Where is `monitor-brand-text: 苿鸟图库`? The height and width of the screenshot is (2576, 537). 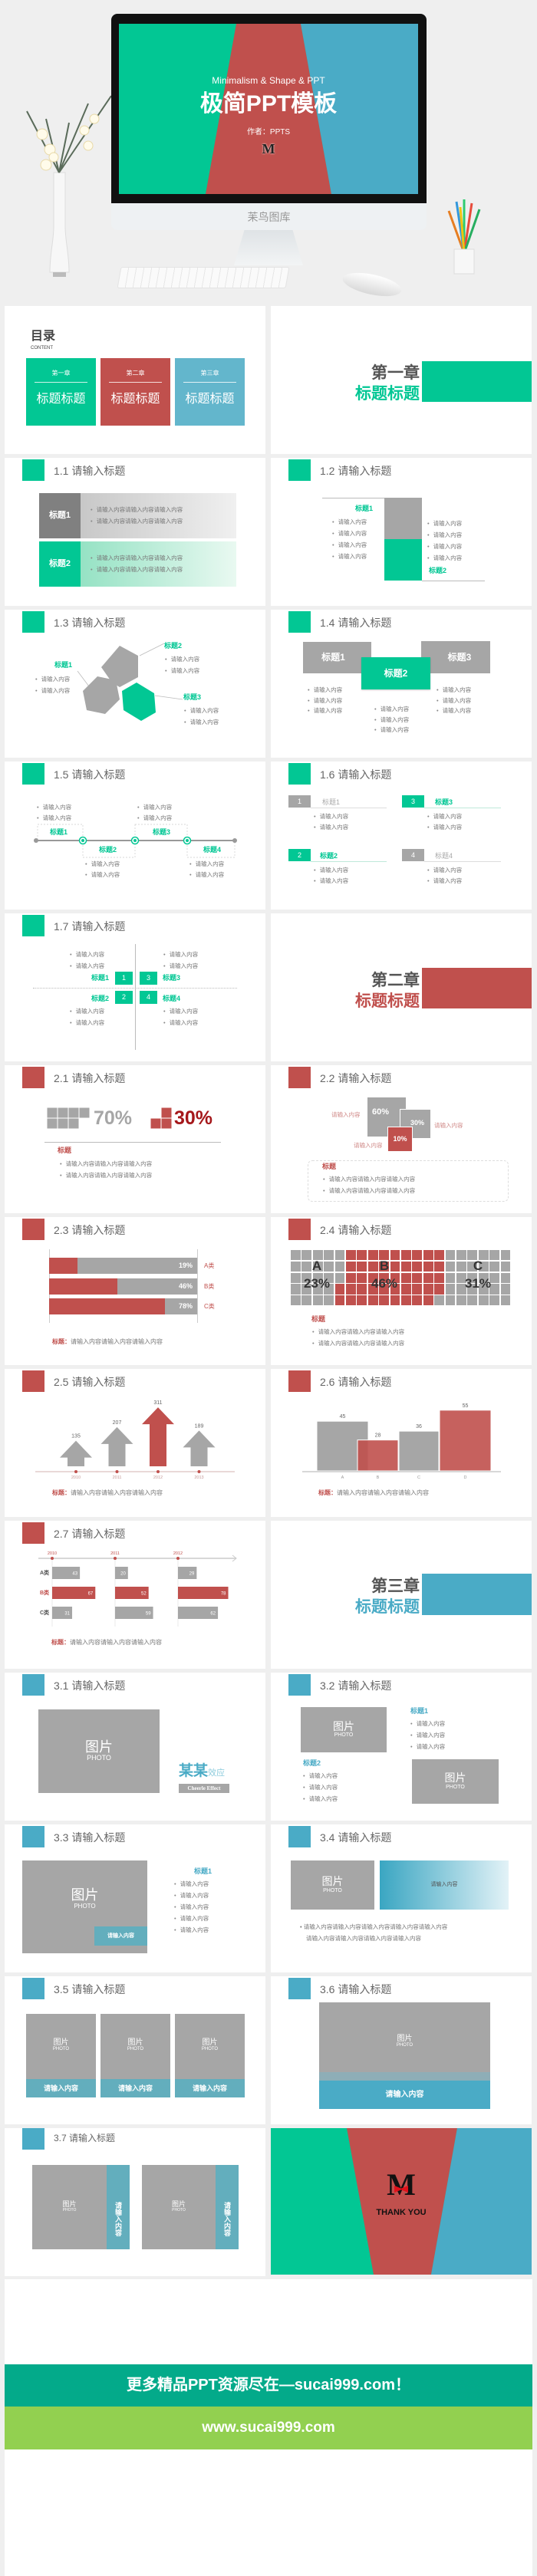
monitor-brand-text: 苿鸟图库 is located at coordinates (269, 217).